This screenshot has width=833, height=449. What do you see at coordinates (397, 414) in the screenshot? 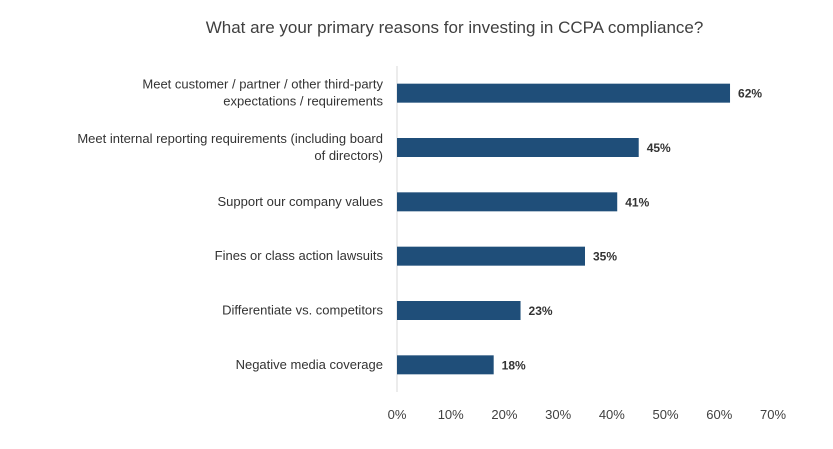
I see `x-tick-label: 0%` at bounding box center [397, 414].